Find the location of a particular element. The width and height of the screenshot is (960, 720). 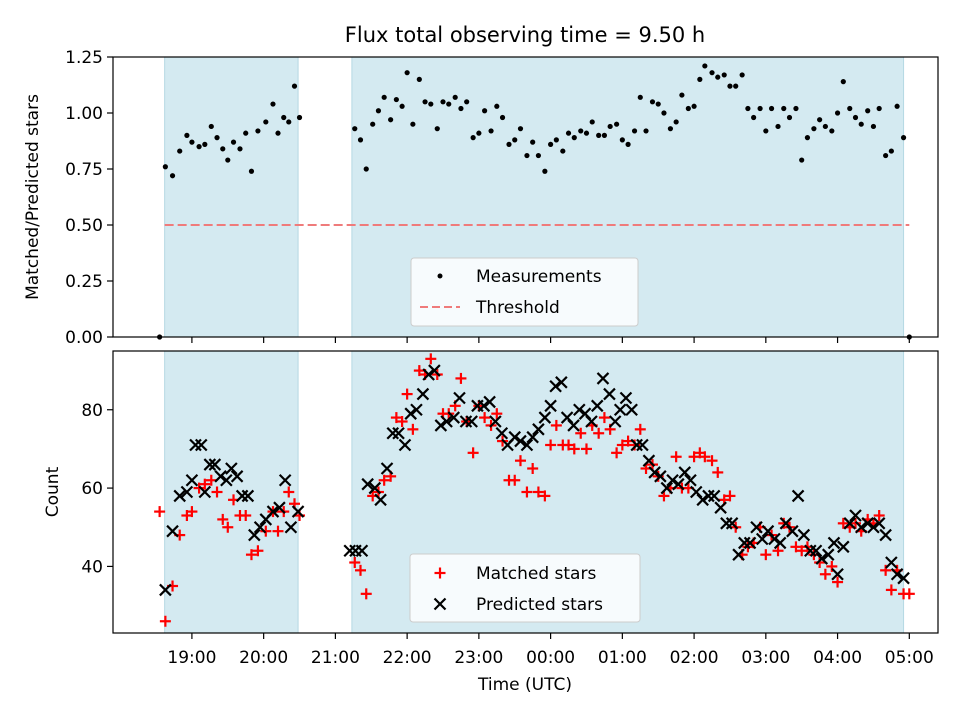

count-y-ticks: 40 60 80 is located at coordinates (97, 489).